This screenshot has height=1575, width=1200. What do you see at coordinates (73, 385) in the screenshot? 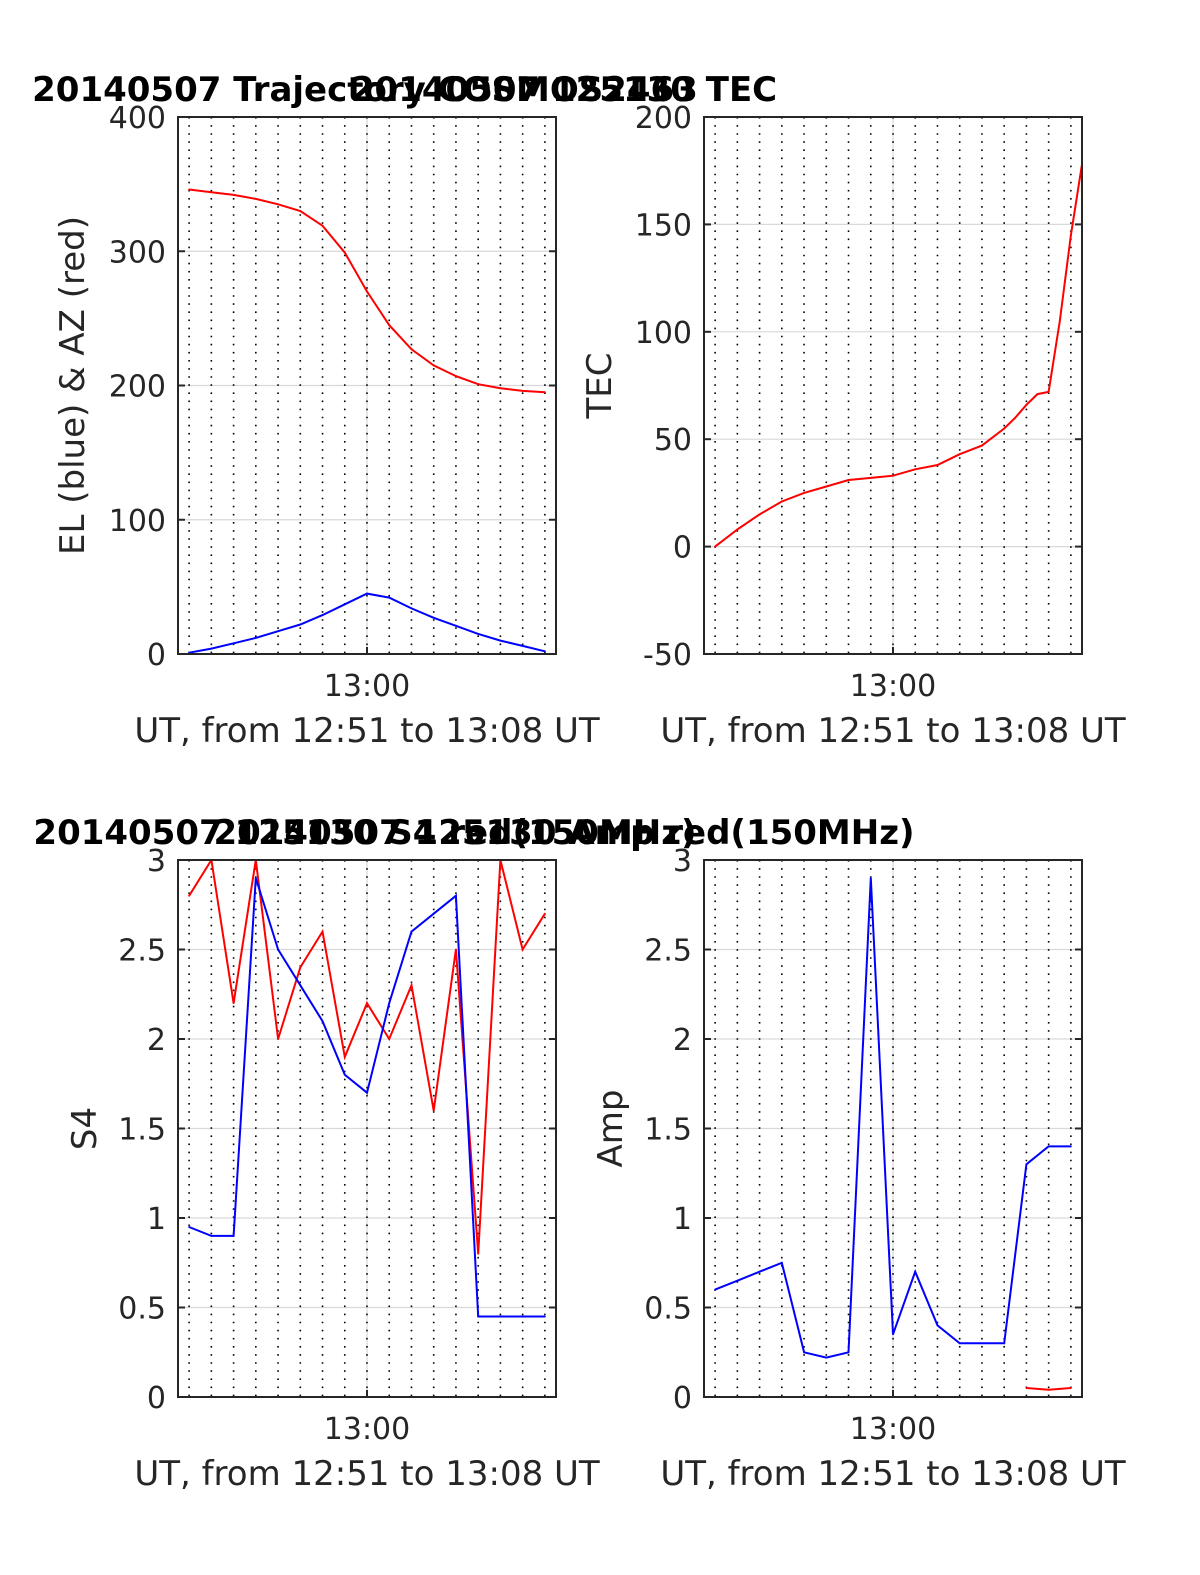
I see `y-axis-label: EL (blue) & AZ (red)` at bounding box center [73, 385].